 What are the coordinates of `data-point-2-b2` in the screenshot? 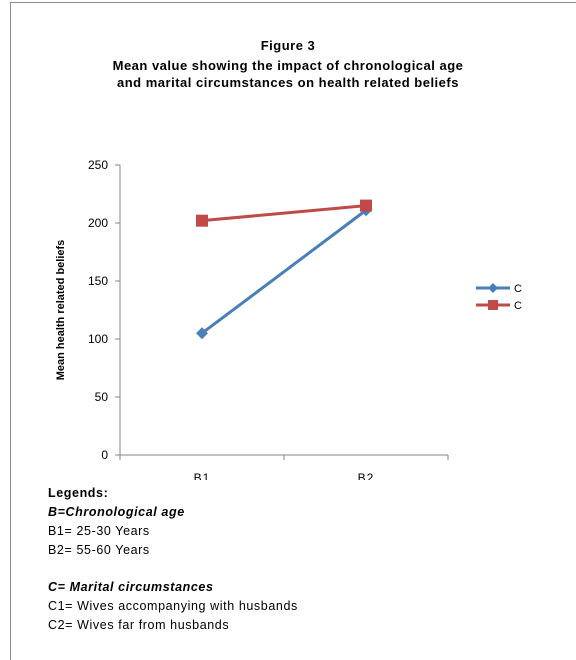 It's located at (366, 205).